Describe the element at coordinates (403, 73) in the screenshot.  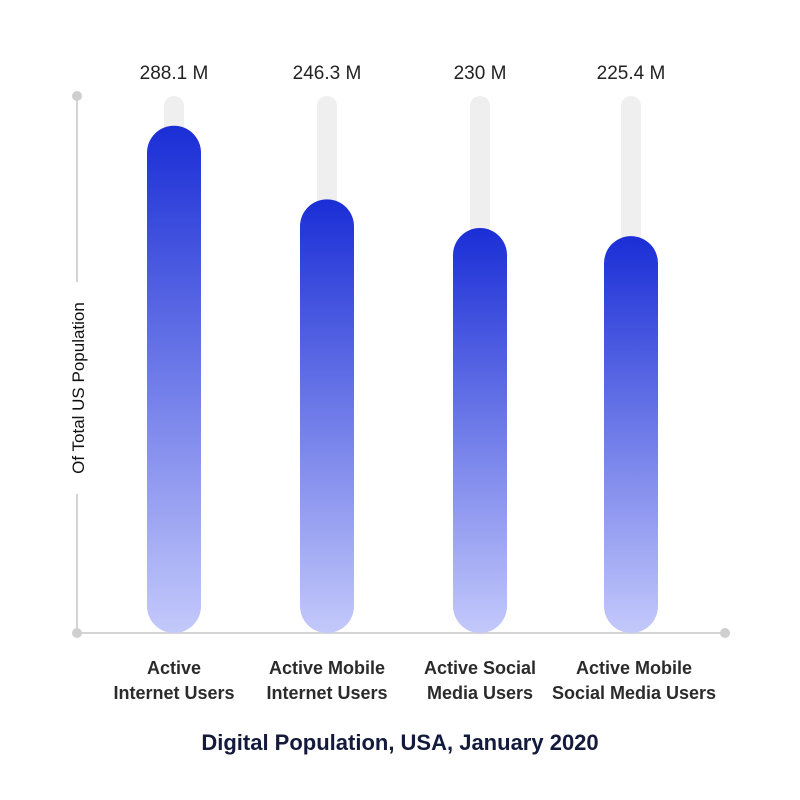
I see `value-labels: 288.1 M 246.3 M 230 M 225.4 M` at that location.